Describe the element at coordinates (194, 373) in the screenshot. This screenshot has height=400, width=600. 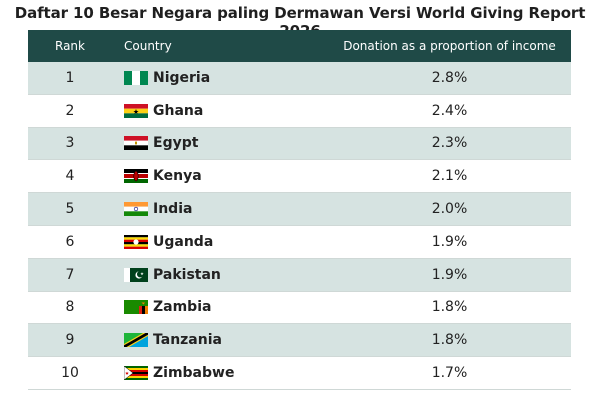
I see `country-name: Zimbabwe` at that location.